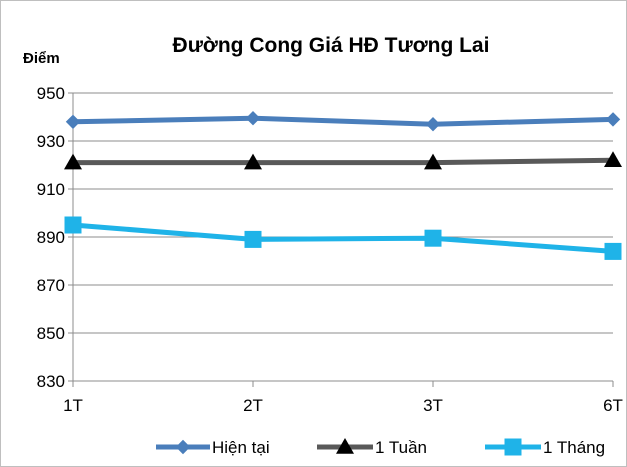 Image resolution: width=627 pixels, height=467 pixels. What do you see at coordinates (401, 447) in the screenshot?
I see `legend-label-2: 1 Tuần` at bounding box center [401, 447].